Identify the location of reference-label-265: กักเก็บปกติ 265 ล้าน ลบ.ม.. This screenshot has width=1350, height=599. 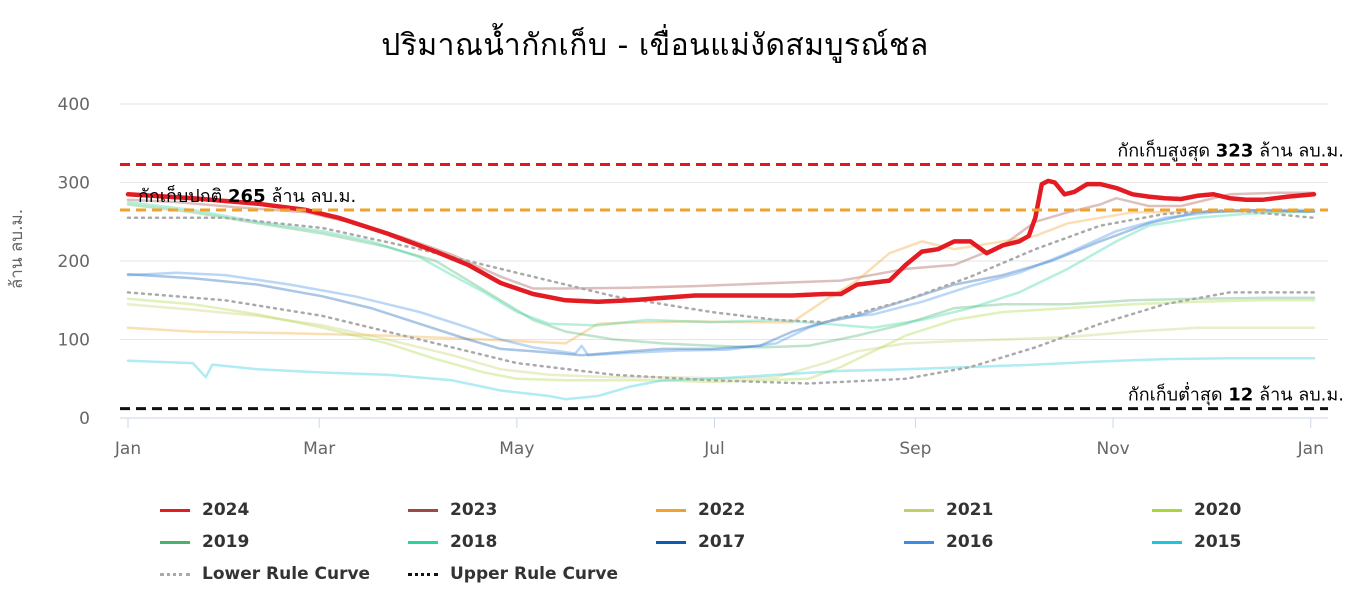
(247, 195).